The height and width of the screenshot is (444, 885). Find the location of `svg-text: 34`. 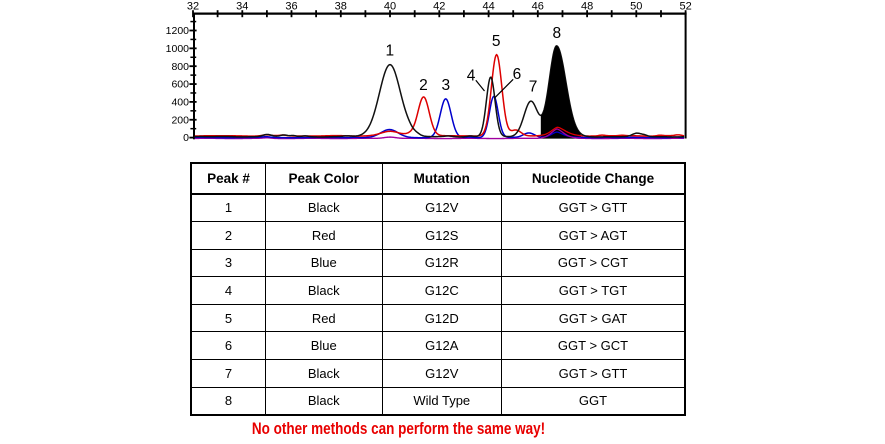

svg-text: 34 is located at coordinates (242, 7).